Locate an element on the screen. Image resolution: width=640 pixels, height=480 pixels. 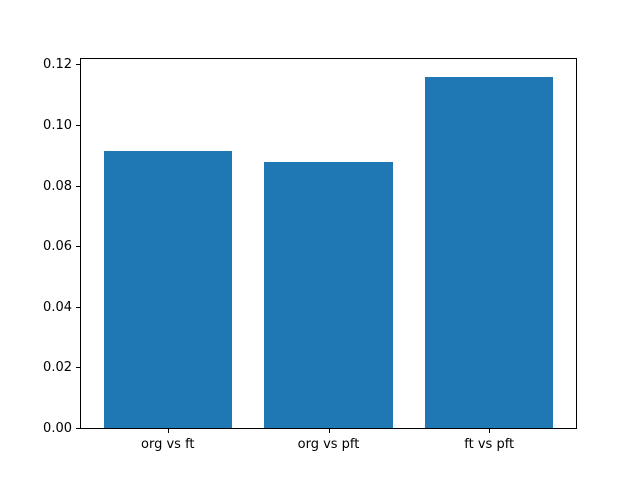
bar-org-vs-ft is located at coordinates (168, 289).